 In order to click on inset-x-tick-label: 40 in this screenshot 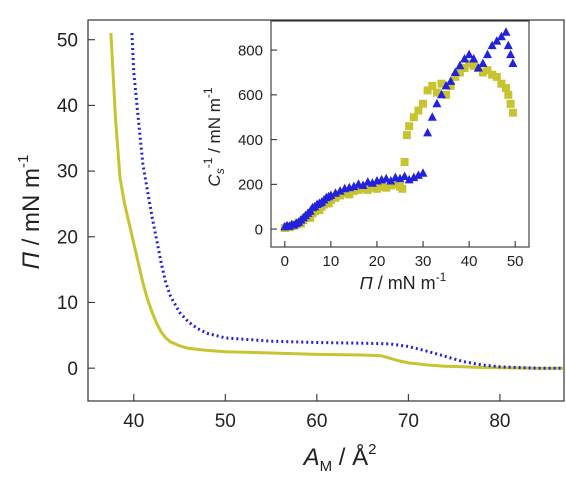, I will do `click(469, 261)`.